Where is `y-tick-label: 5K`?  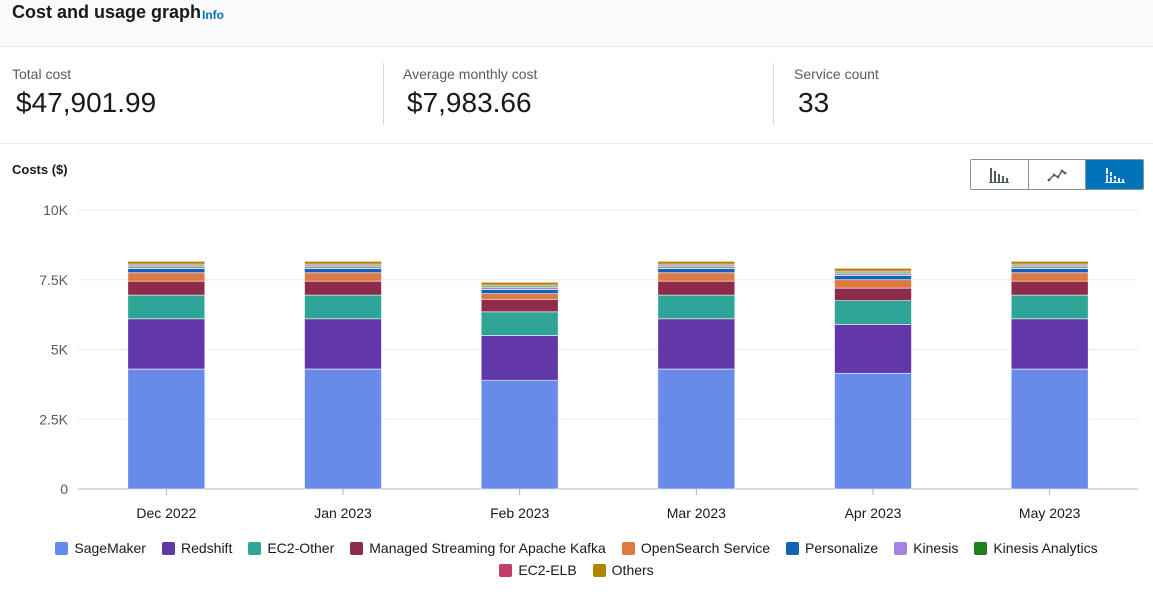 y-tick-label: 5K is located at coordinates (60, 350).